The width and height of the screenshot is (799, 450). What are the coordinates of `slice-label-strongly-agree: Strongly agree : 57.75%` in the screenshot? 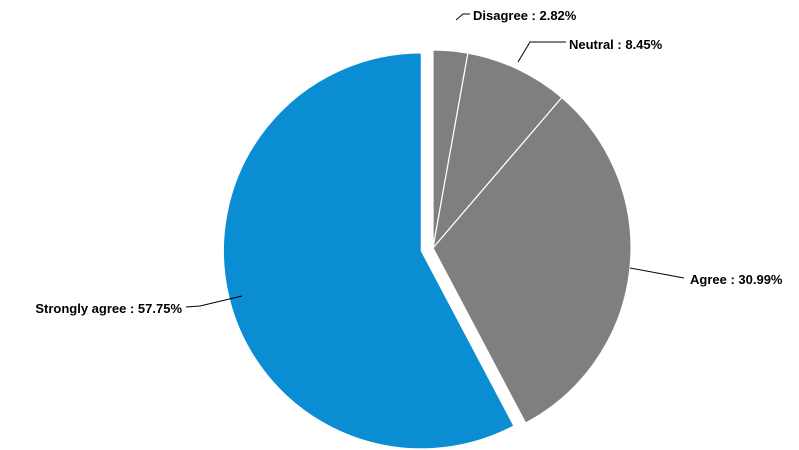 It's located at (108, 308).